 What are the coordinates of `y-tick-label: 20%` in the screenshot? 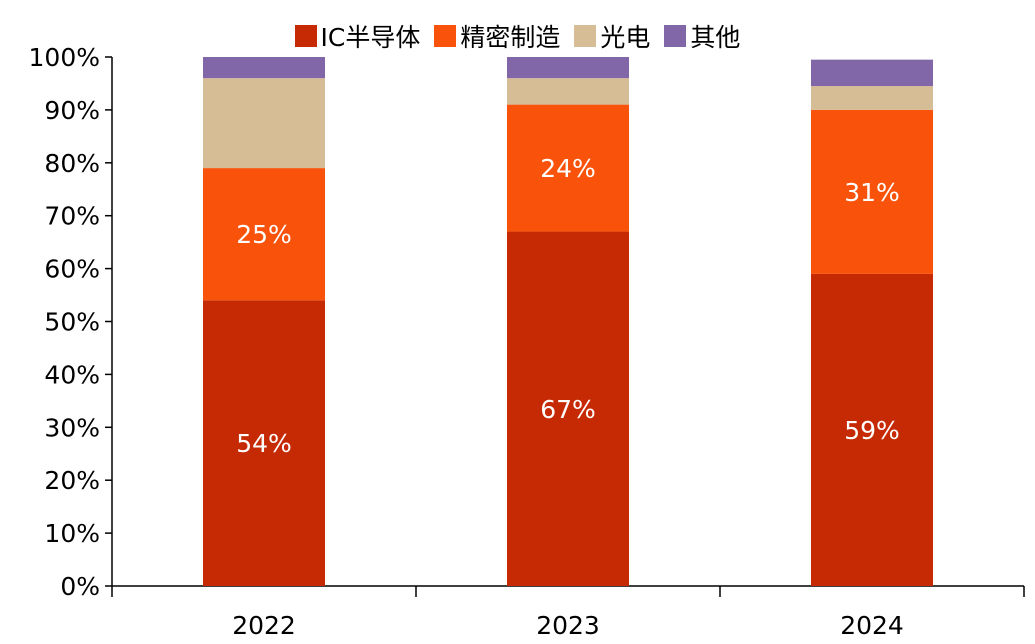 It's located at (72, 480).